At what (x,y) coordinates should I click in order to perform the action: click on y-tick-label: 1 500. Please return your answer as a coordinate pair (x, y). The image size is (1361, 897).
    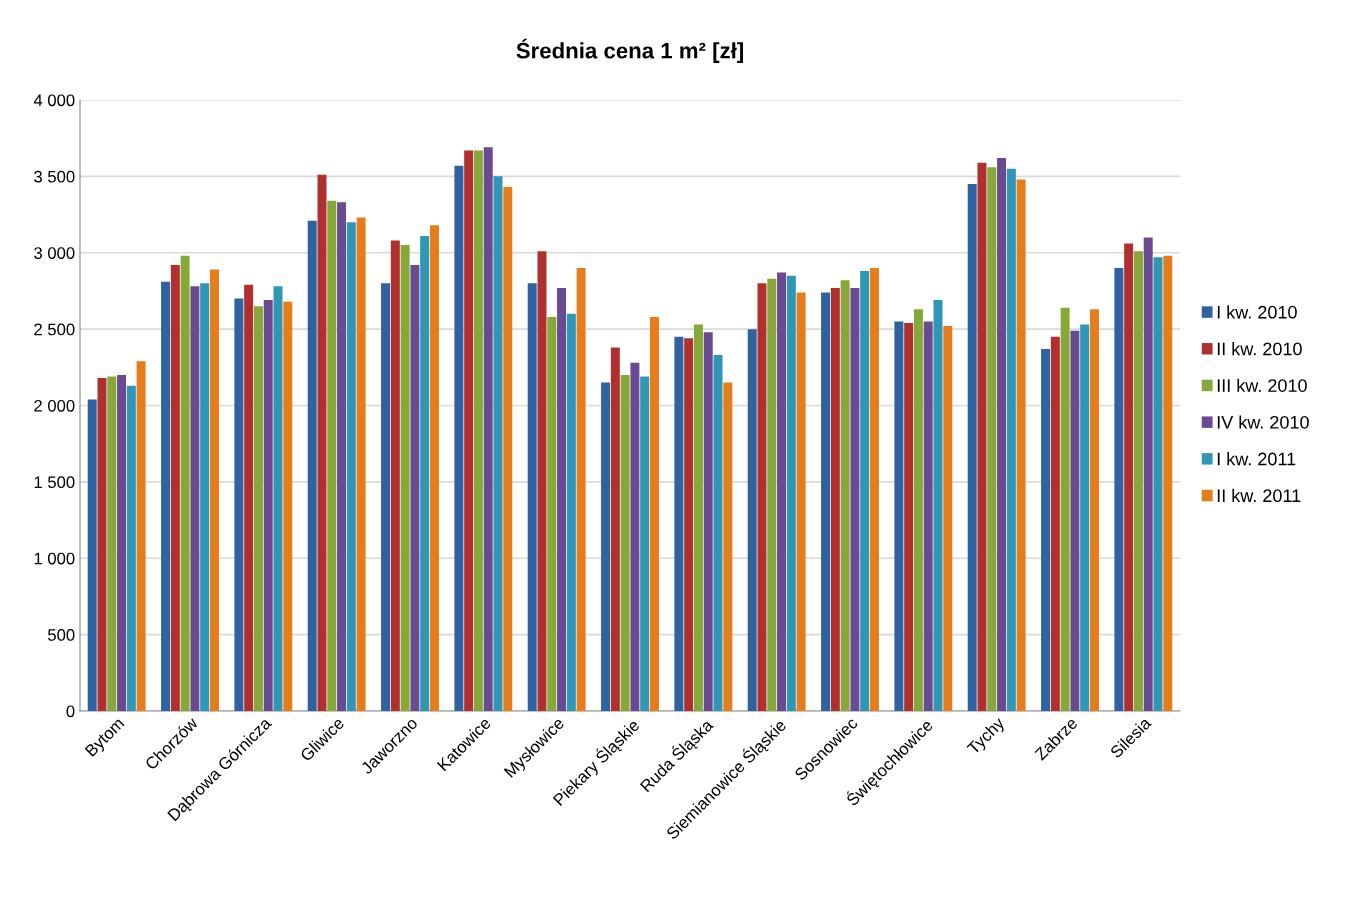
    Looking at the image, I should click on (54, 482).